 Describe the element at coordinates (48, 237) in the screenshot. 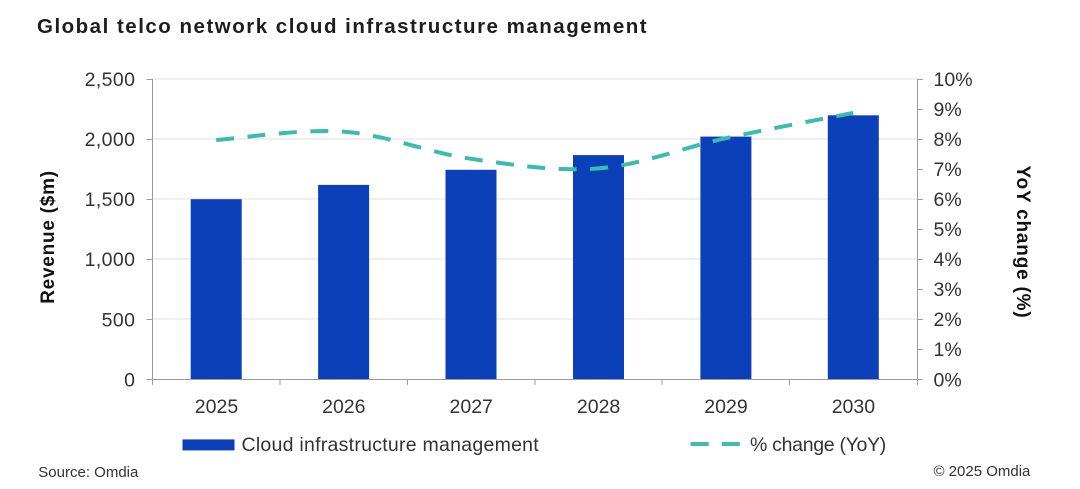

I see `svg-text: Revenue ($m)` at that location.